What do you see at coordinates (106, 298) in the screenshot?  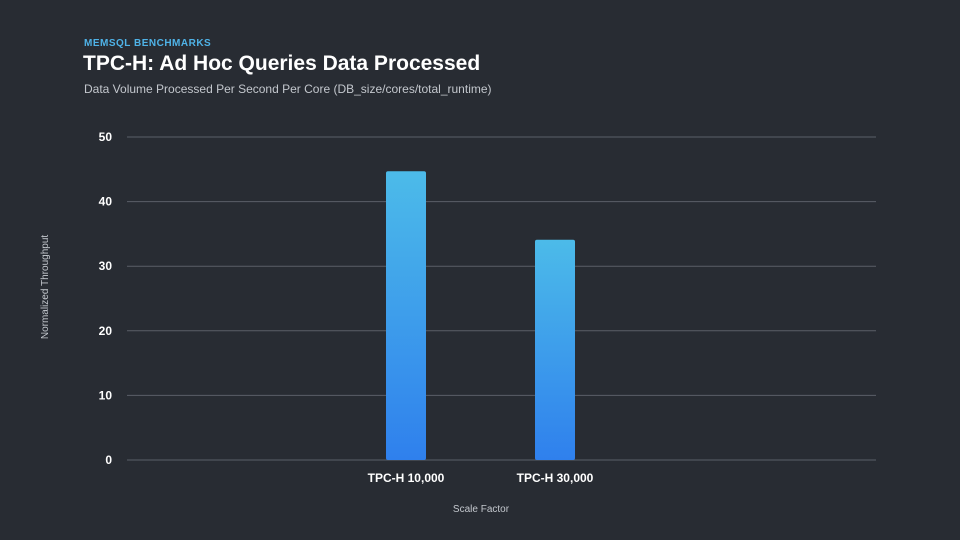 I see `y-axis-ticks: 0 10 20 30 40 50` at bounding box center [106, 298].